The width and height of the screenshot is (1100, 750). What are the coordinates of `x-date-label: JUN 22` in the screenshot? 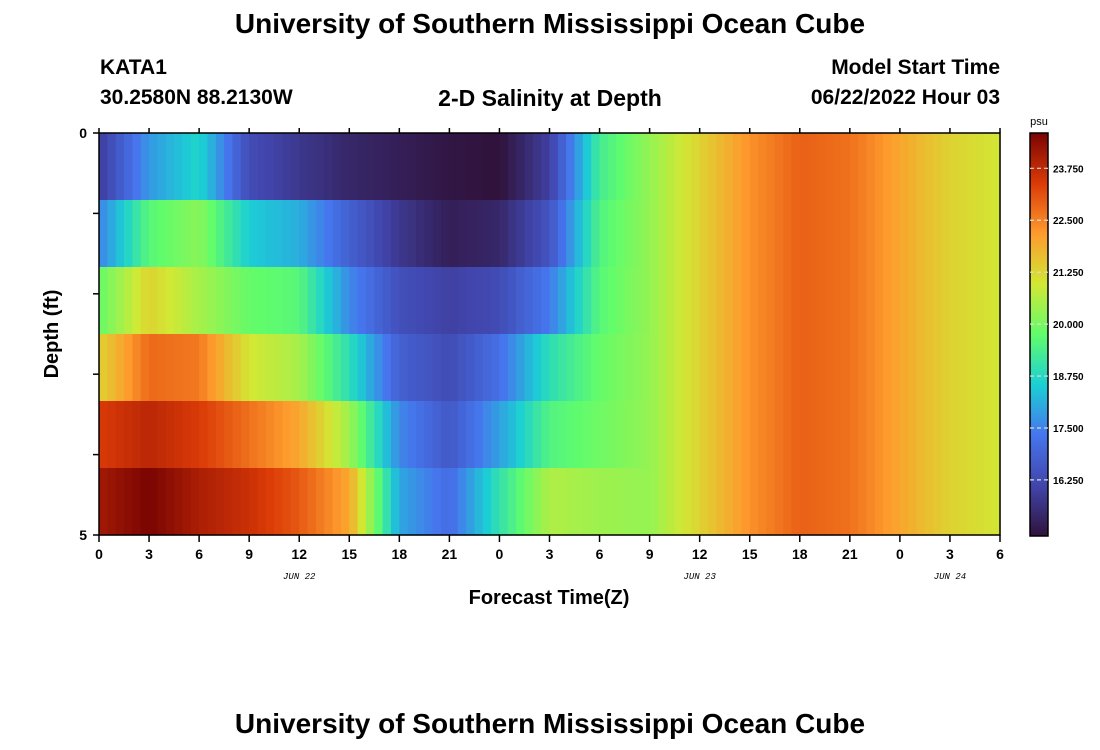 It's located at (299, 577).